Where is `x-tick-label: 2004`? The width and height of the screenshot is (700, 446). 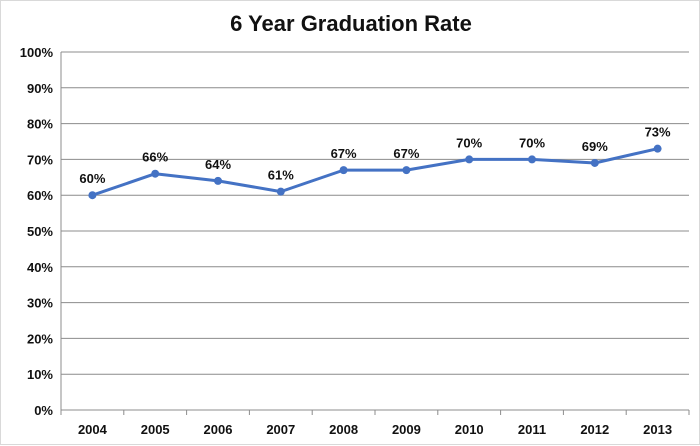 x-tick-label: 2004 is located at coordinates (93, 429).